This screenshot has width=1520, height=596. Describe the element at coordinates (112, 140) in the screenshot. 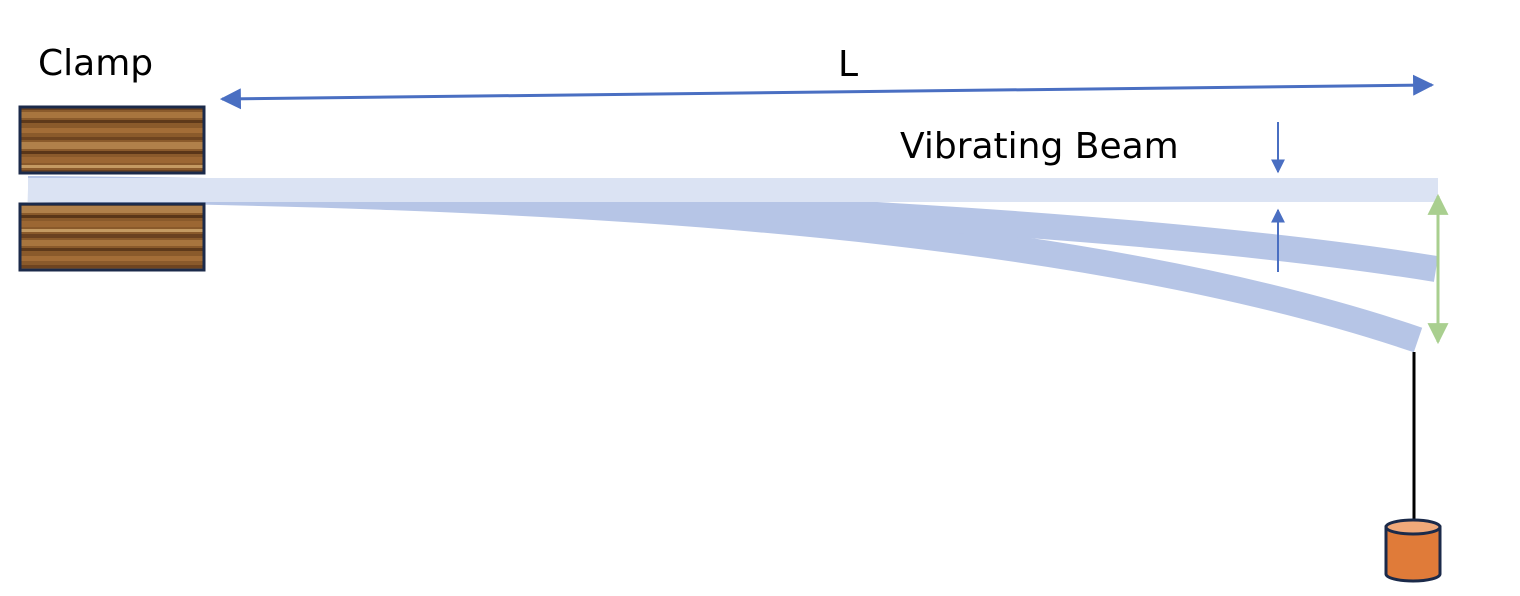

I see `clamp-top-block` at that location.